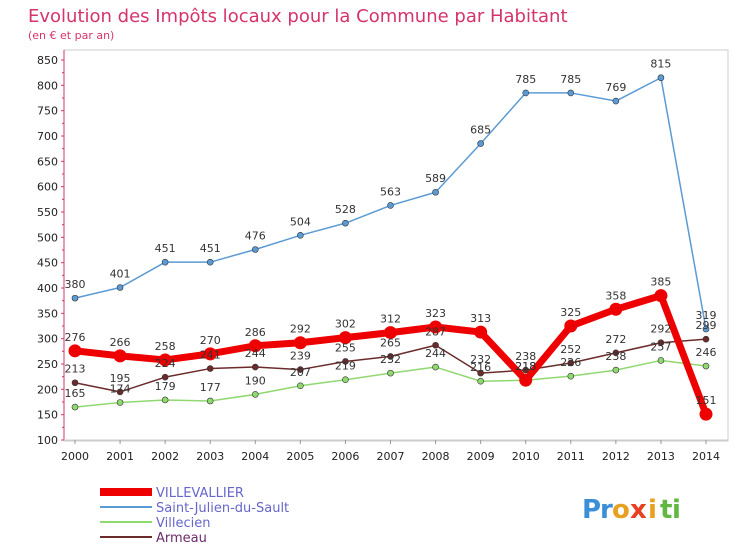 The image size is (750, 550). I want to click on y-tick-label-850: 850, so click(47, 60).